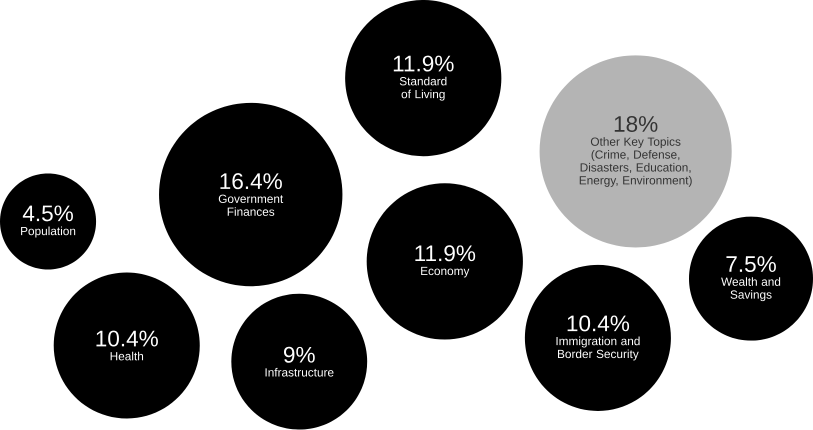 The image size is (813, 430). Describe the element at coordinates (251, 181) in the screenshot. I see `data-label: 16.4%` at that location.